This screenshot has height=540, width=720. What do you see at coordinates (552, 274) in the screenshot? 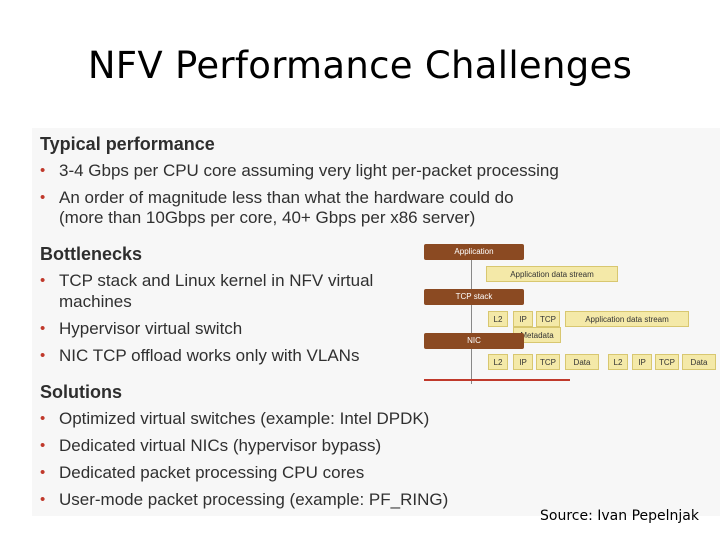
I see `app-stream-box: Application data stream` at bounding box center [552, 274].